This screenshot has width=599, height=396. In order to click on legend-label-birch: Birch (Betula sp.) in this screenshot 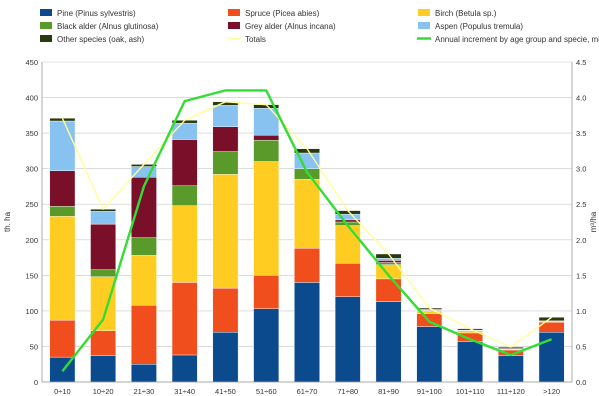, I will do `click(466, 13)`.